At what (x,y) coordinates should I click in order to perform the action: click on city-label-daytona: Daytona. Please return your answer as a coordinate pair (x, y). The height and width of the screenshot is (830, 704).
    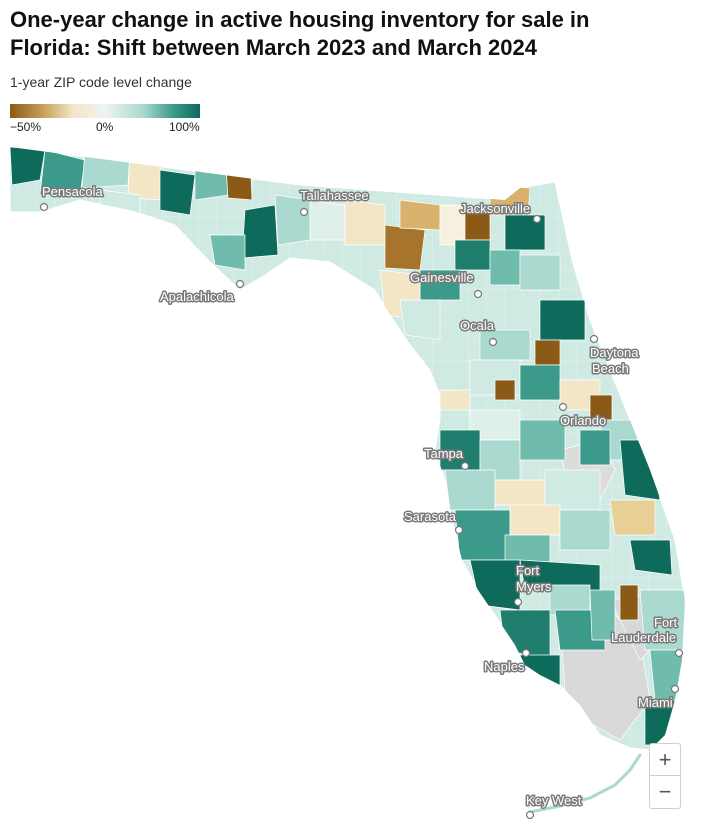
    Looking at the image, I should click on (614, 352).